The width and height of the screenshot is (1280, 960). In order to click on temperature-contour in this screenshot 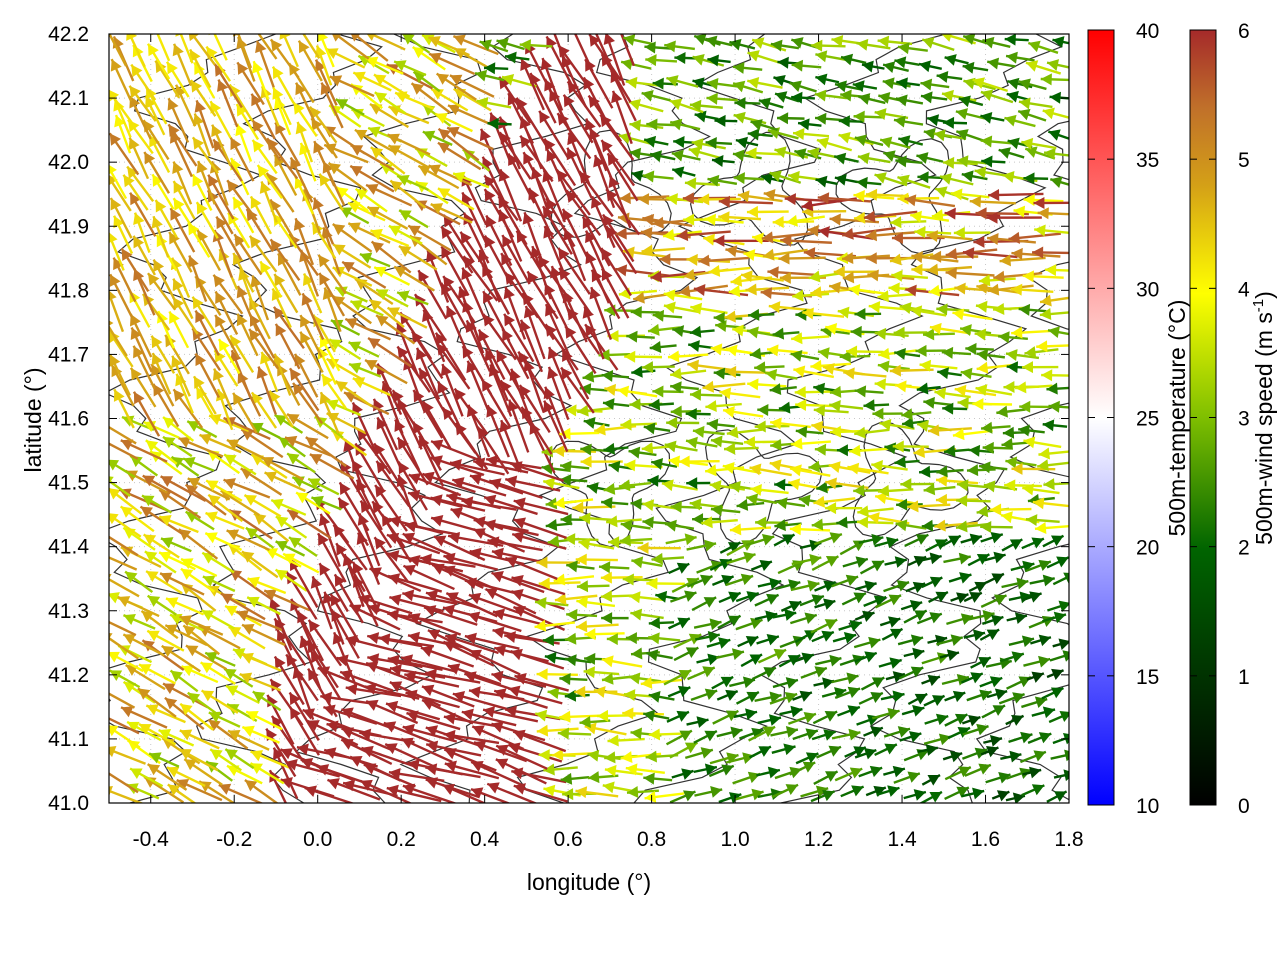, I will do `click(613, 418)`.